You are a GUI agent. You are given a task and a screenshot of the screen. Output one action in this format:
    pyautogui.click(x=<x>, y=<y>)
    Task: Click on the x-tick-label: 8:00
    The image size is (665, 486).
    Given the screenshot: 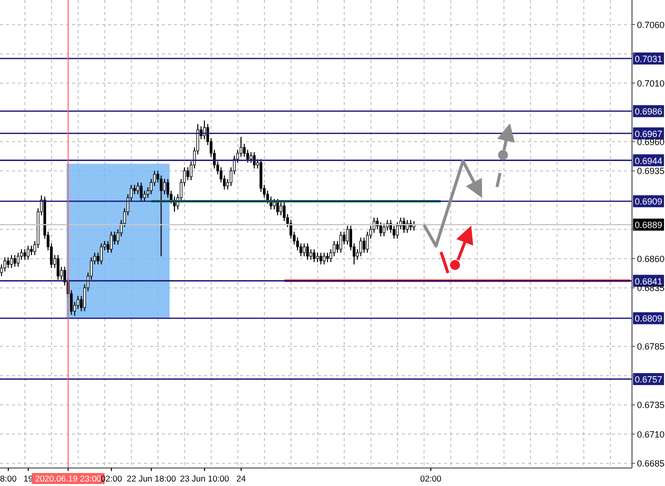 What is the action you would take?
    pyautogui.click(x=8, y=479)
    